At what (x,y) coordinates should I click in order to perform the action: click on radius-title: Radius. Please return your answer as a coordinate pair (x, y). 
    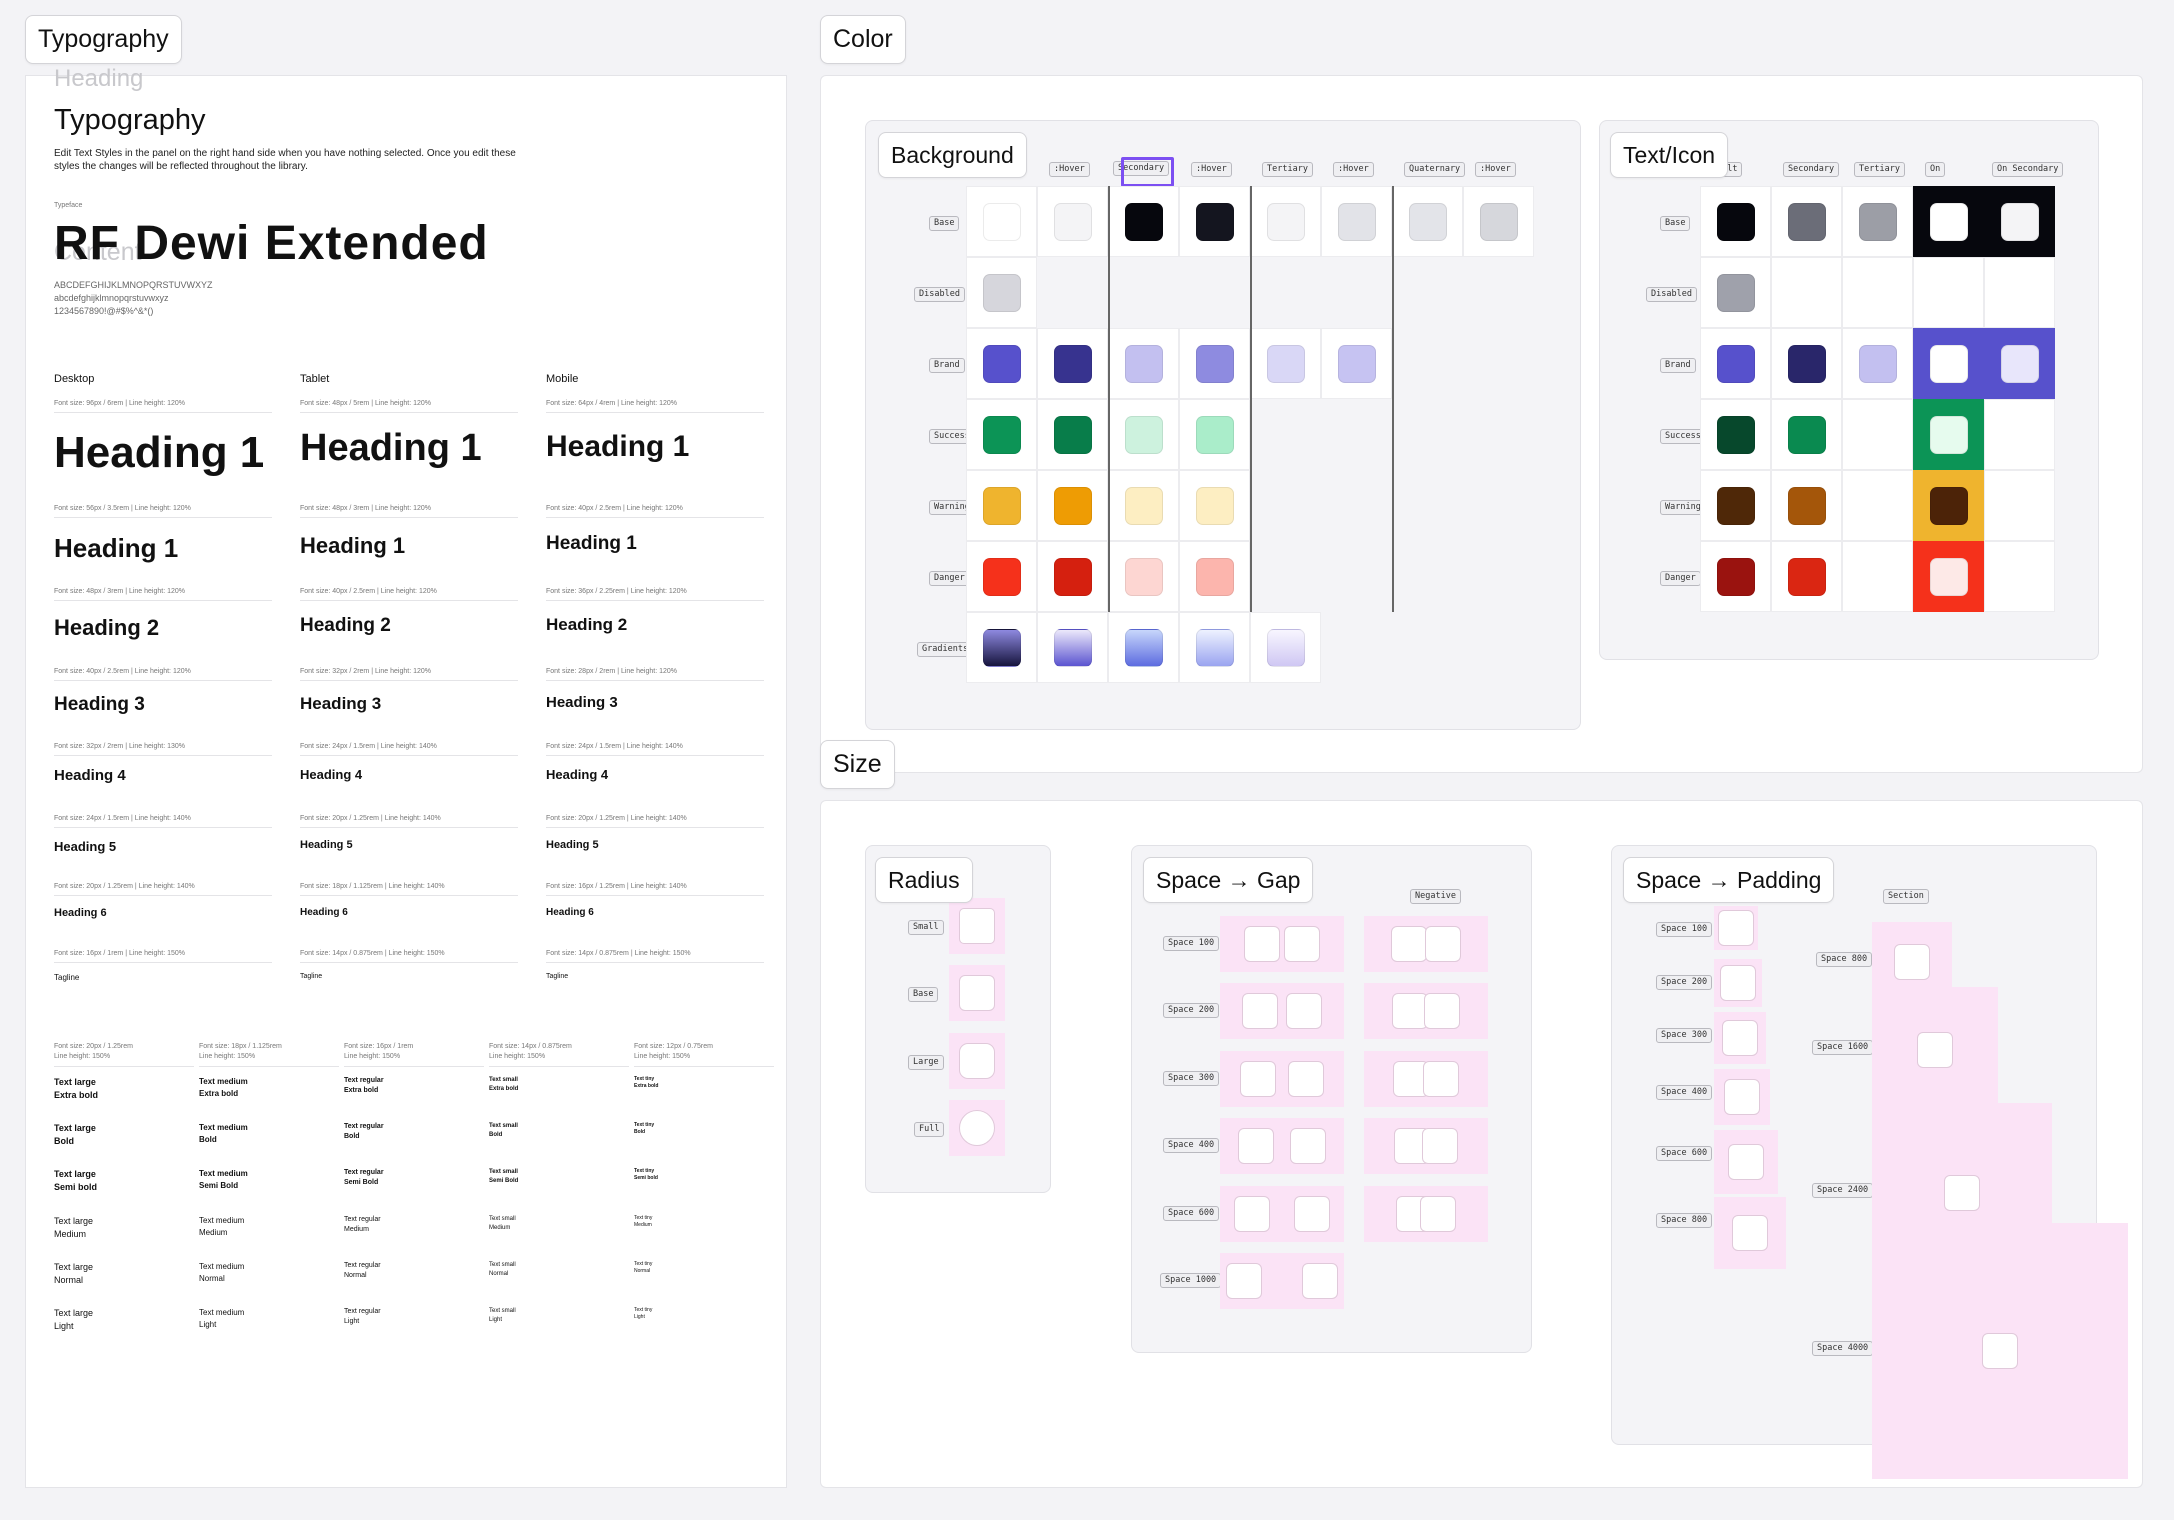
    Looking at the image, I should click on (924, 880).